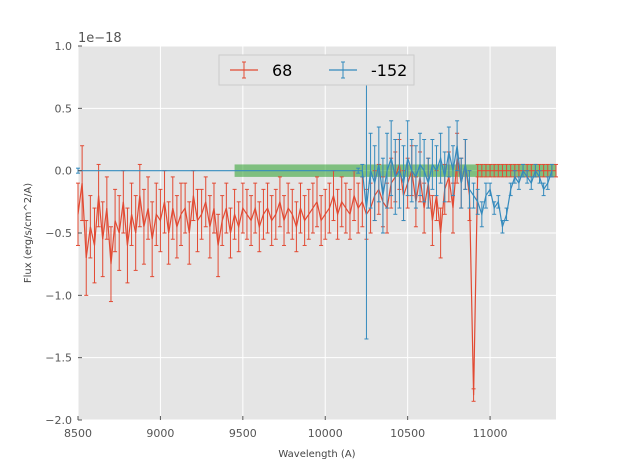 The width and height of the screenshot is (617, 467). What do you see at coordinates (100, 38) in the screenshot?
I see `y-offset-label: 1e−18` at bounding box center [100, 38].